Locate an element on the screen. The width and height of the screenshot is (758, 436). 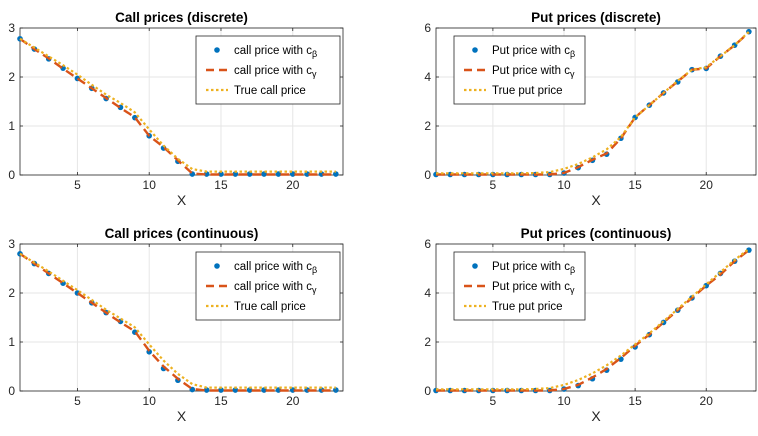
chart-title: Put prices (continuous) is located at coordinates (596, 233).